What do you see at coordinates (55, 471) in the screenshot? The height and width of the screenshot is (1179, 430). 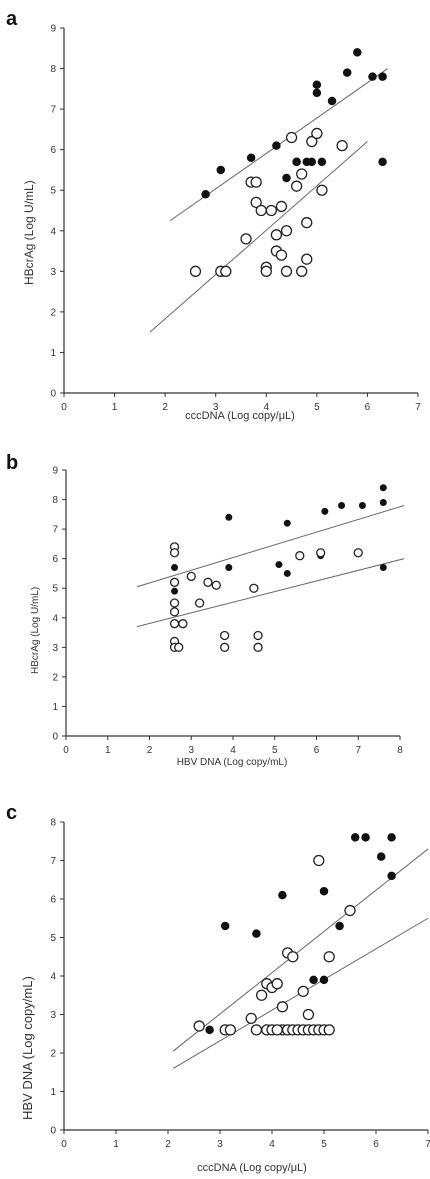 I see `y-tick-label: 9` at bounding box center [55, 471].